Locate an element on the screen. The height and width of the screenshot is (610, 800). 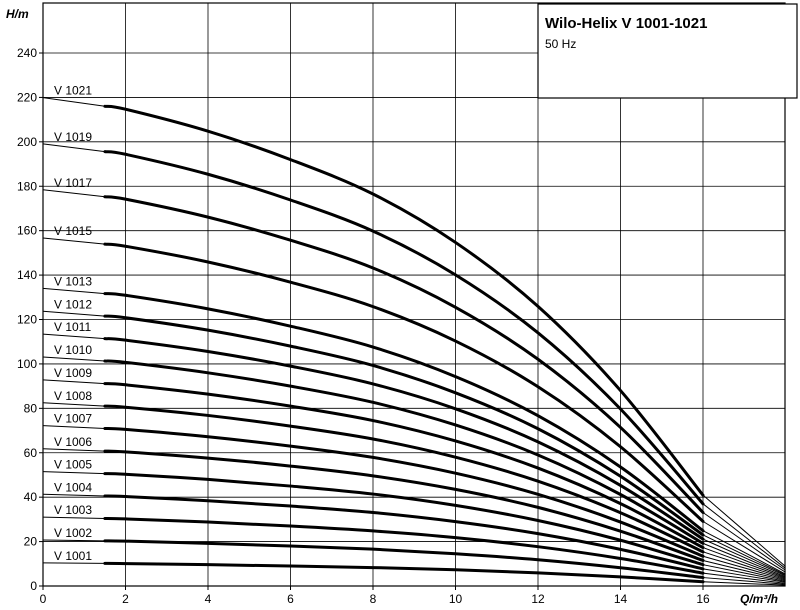
curve-label: V 1009 is located at coordinates (73, 373).